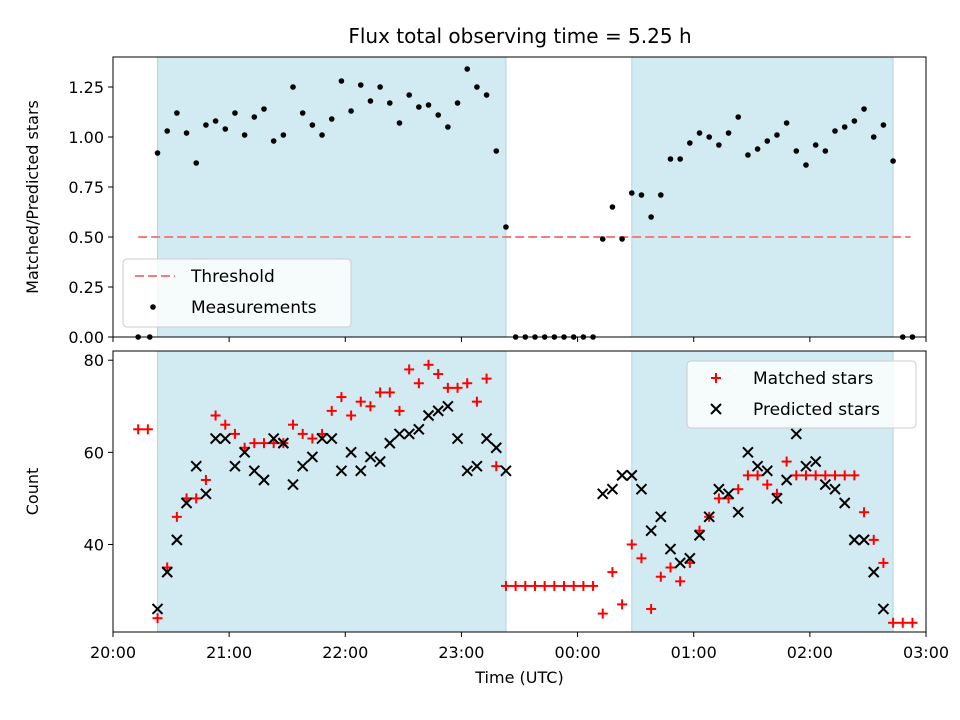  Describe the element at coordinates (94, 360) in the screenshot. I see `y-tick-label: 80` at that location.